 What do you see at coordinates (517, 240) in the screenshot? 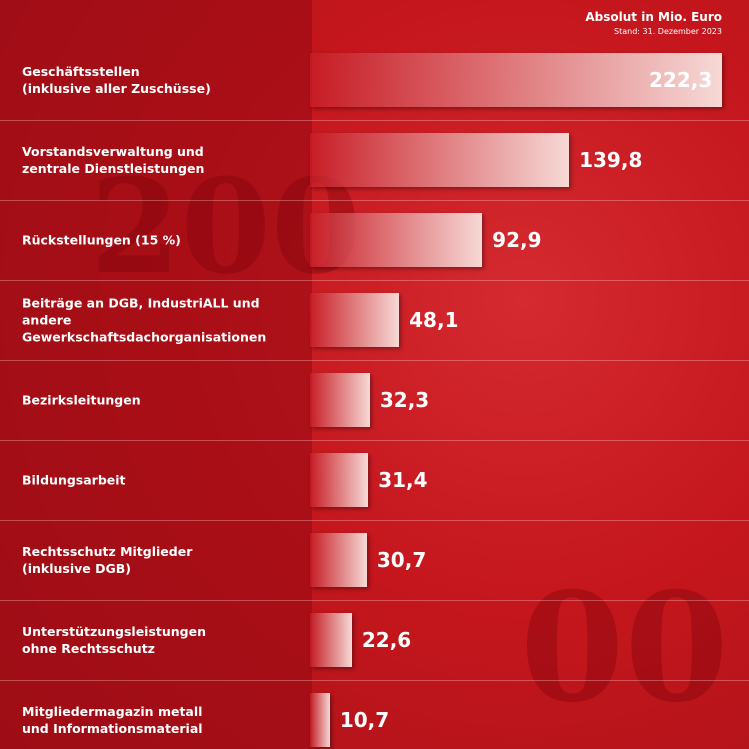
I see `value-label: 92,9` at bounding box center [517, 240].